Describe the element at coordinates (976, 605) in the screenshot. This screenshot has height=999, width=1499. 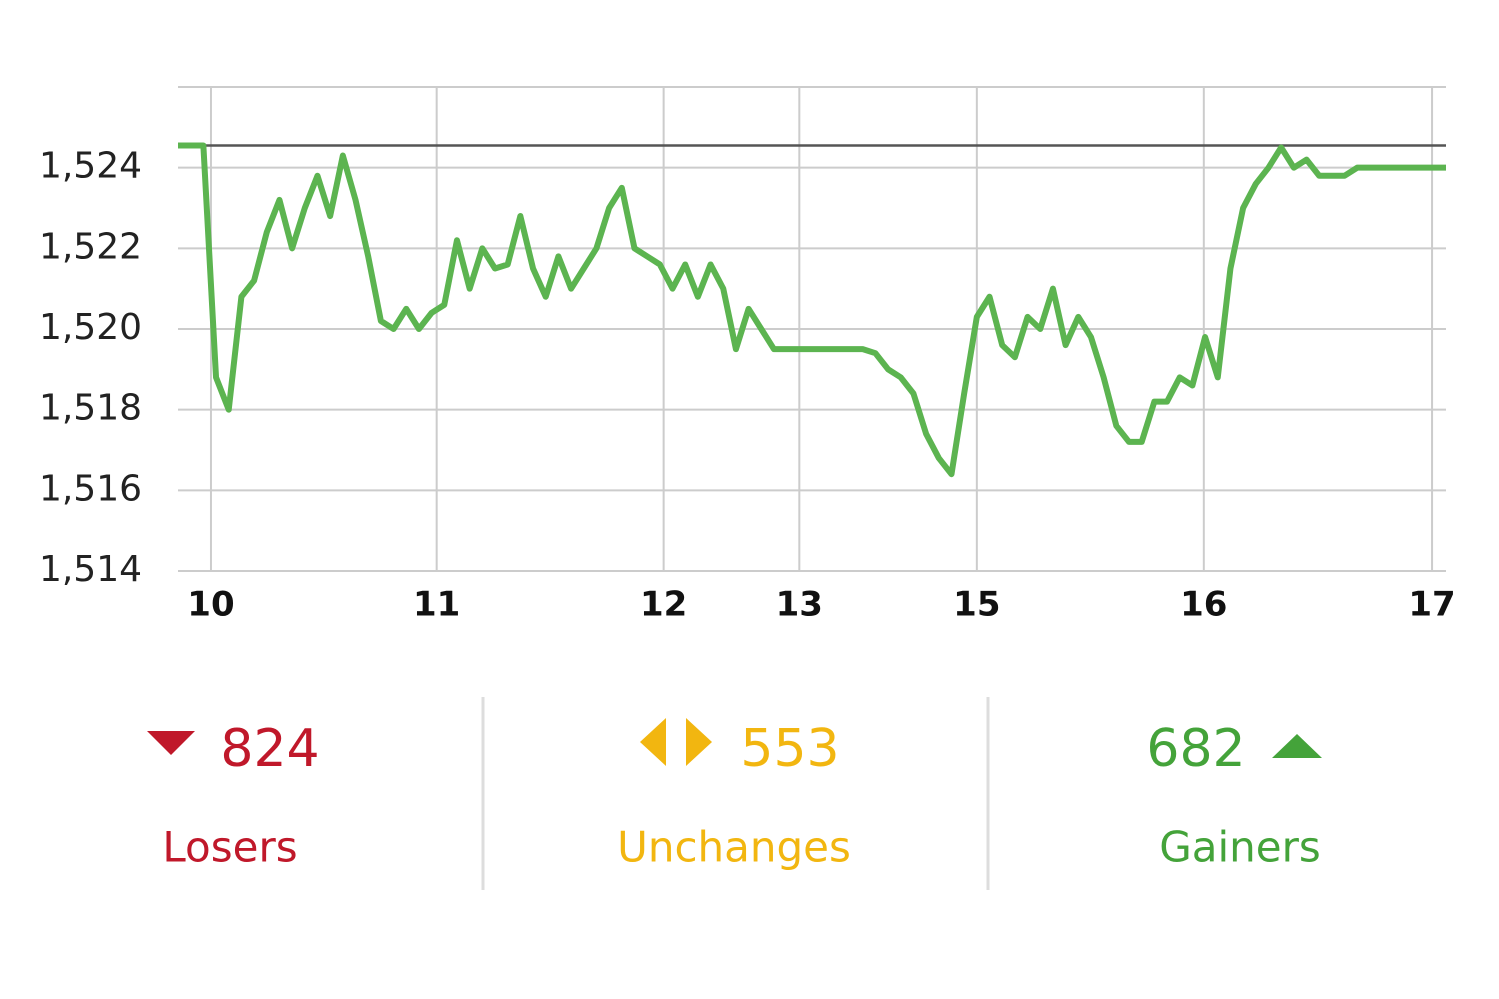
I see `x-tick-label: 15` at that location.